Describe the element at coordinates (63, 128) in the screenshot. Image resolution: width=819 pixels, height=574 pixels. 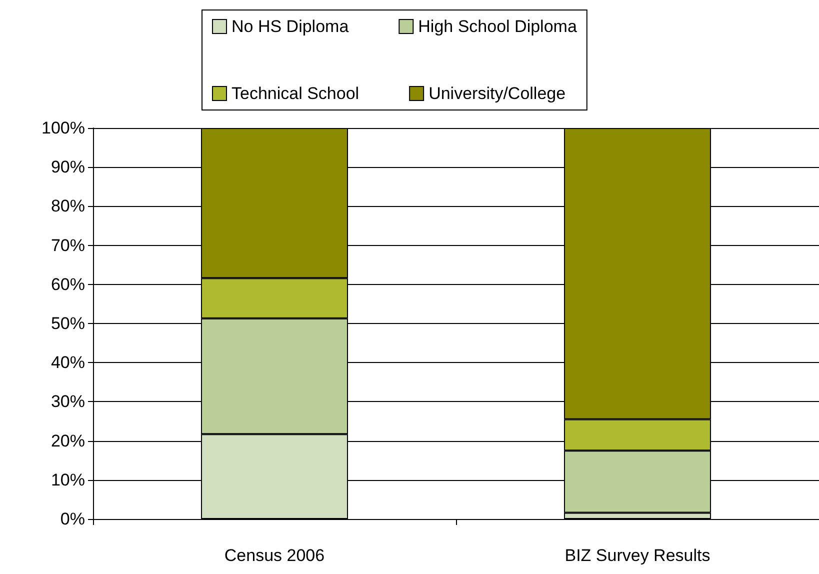
I see `y-tick-label: 100%` at that location.